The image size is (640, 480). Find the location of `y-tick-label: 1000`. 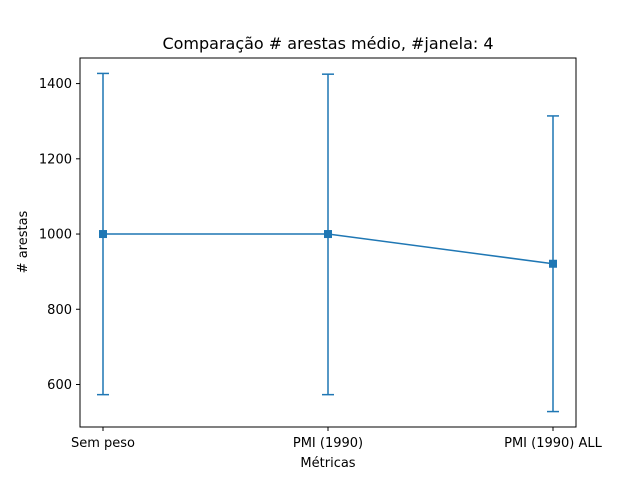

y-tick-label: 1000 is located at coordinates (55, 235).